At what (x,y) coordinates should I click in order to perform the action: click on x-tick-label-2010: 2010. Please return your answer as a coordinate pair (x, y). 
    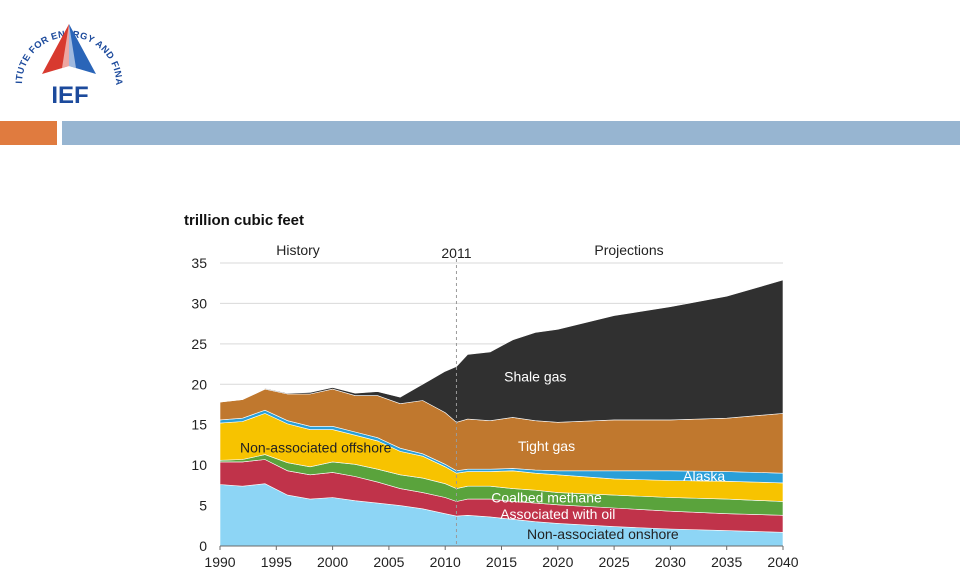
    Looking at the image, I should click on (445, 562).